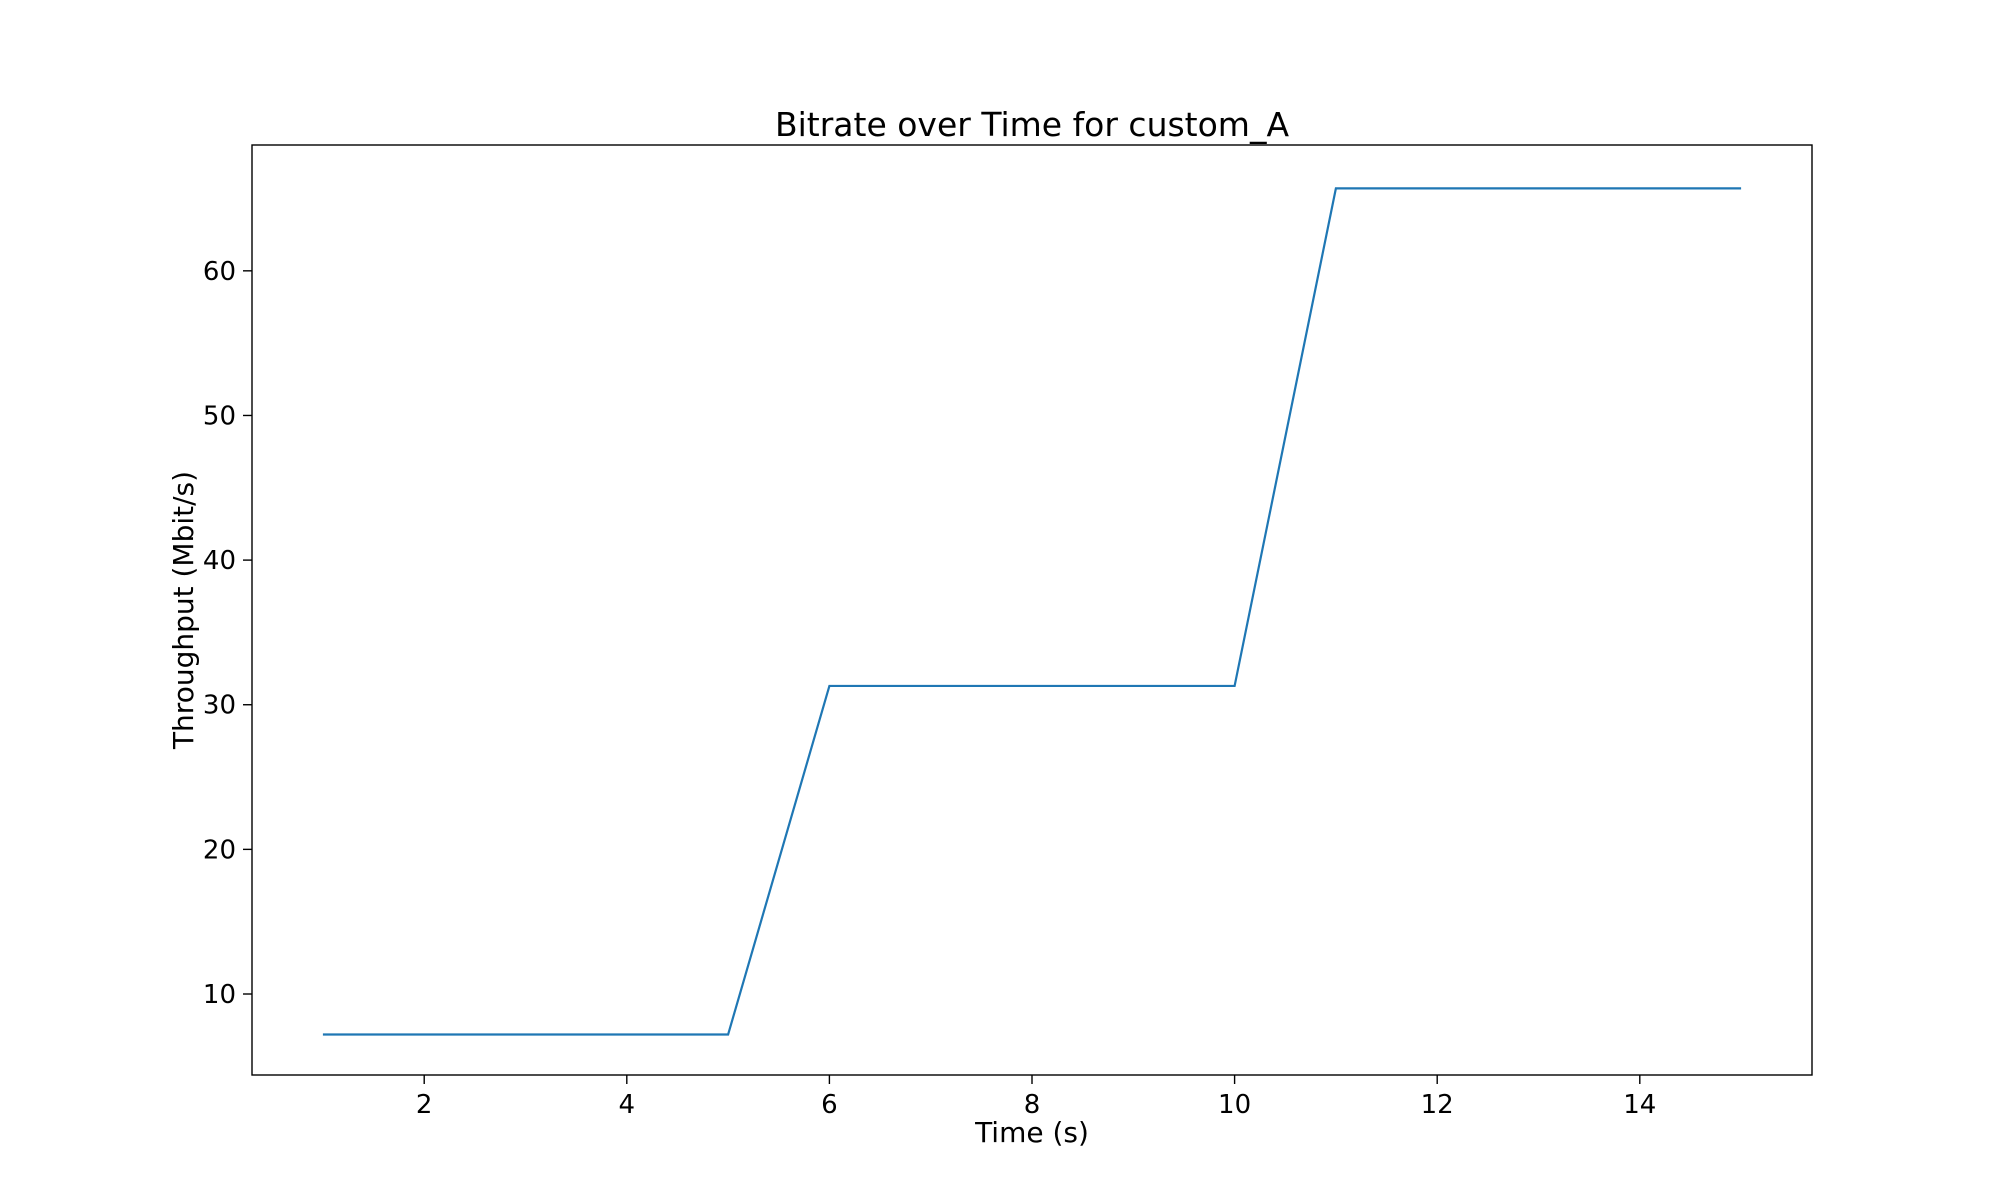 Image resolution: width=2000 pixels, height=1200 pixels. Describe the element at coordinates (424, 1105) in the screenshot. I see `x-tick-label: 2` at that location.